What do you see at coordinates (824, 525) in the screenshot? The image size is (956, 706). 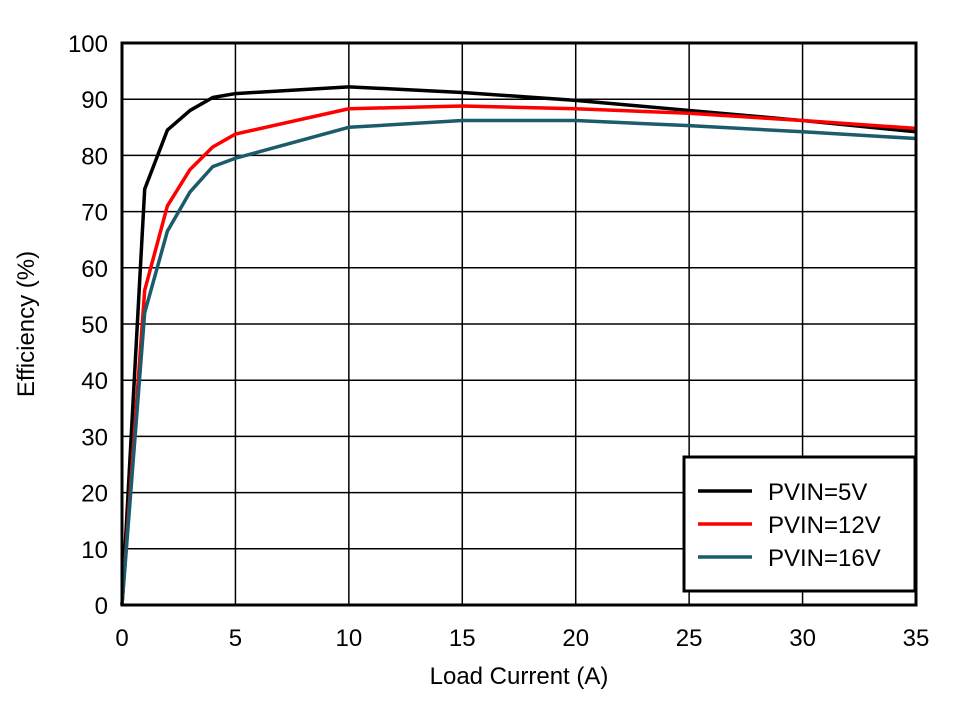 I see `legend-label: PVIN=12V` at bounding box center [824, 525].